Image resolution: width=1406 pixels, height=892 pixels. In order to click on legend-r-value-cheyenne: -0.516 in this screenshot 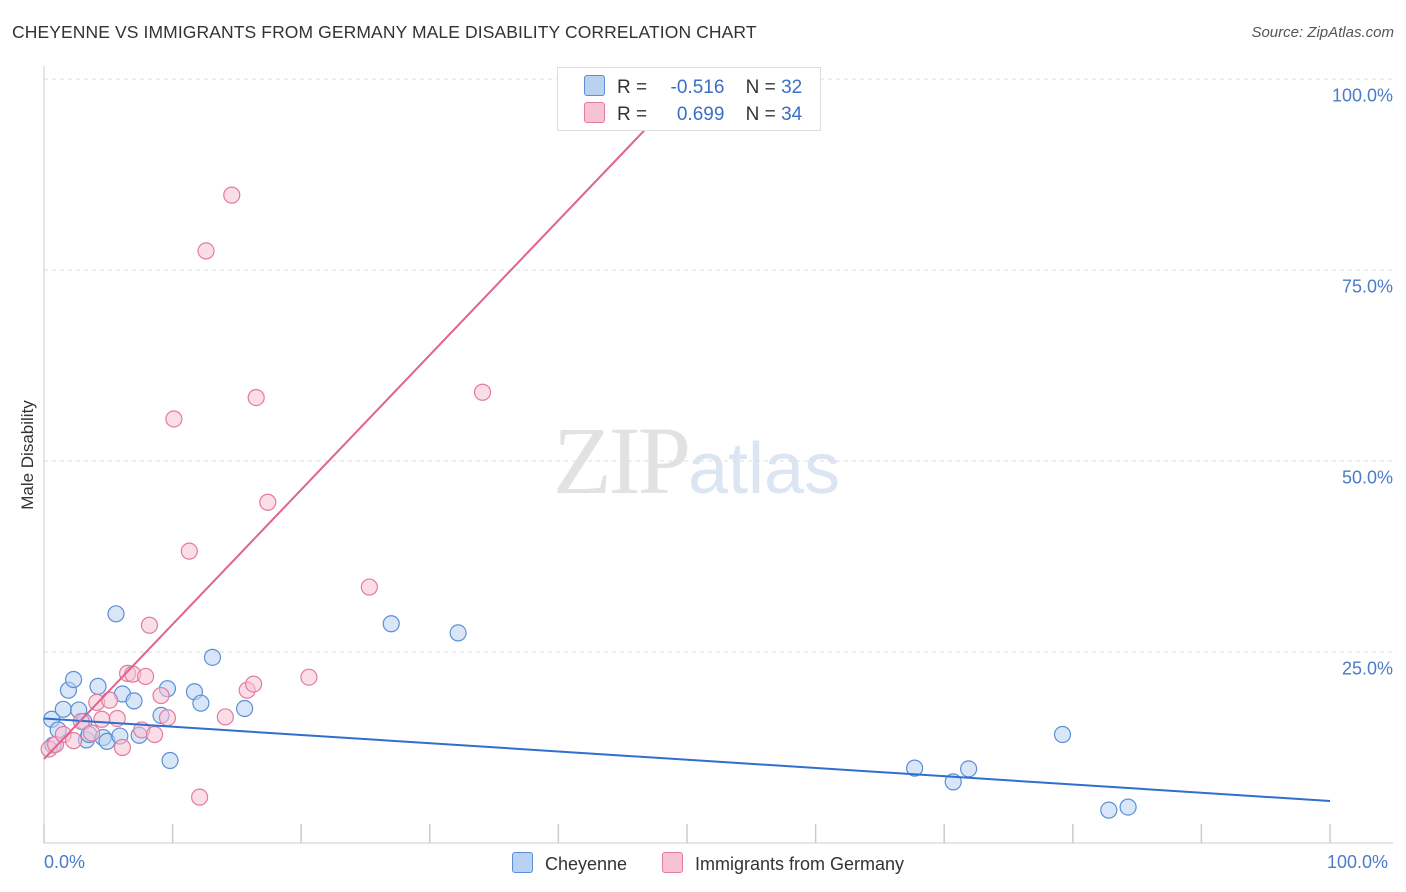, I will do `click(697, 87)`.